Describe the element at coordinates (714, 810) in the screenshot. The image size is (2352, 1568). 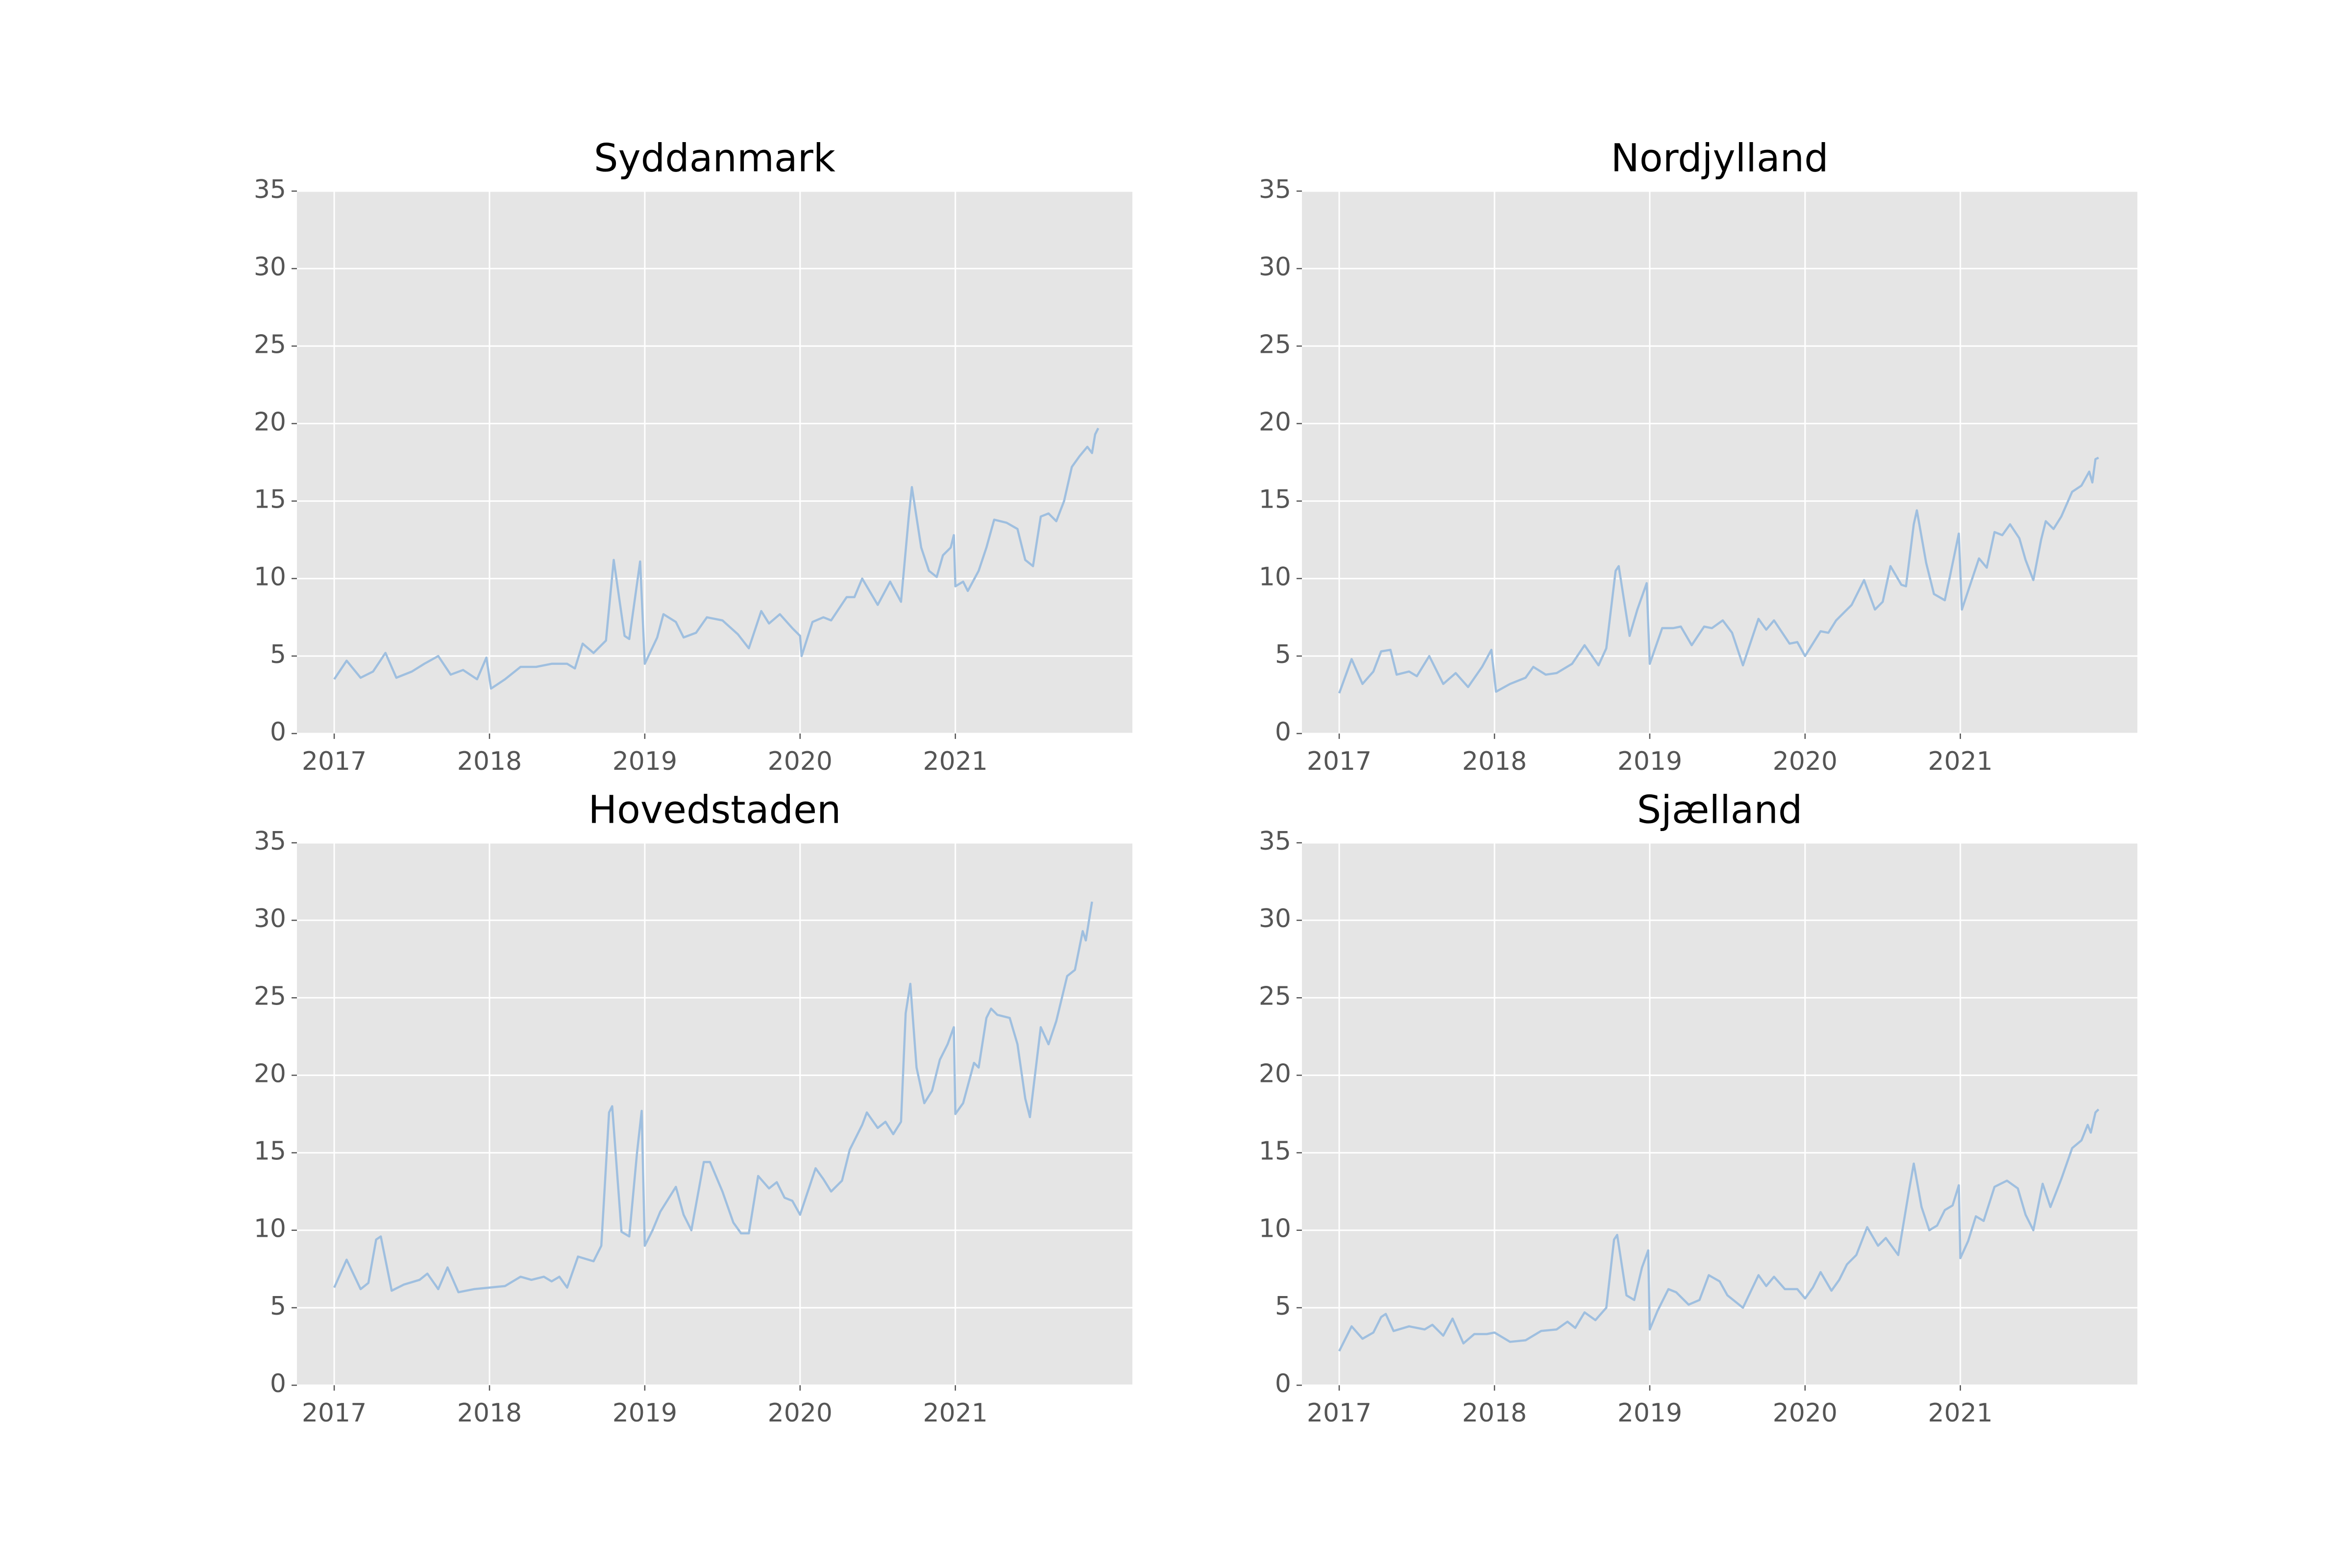
I see `chart-title: Hovedstaden` at that location.